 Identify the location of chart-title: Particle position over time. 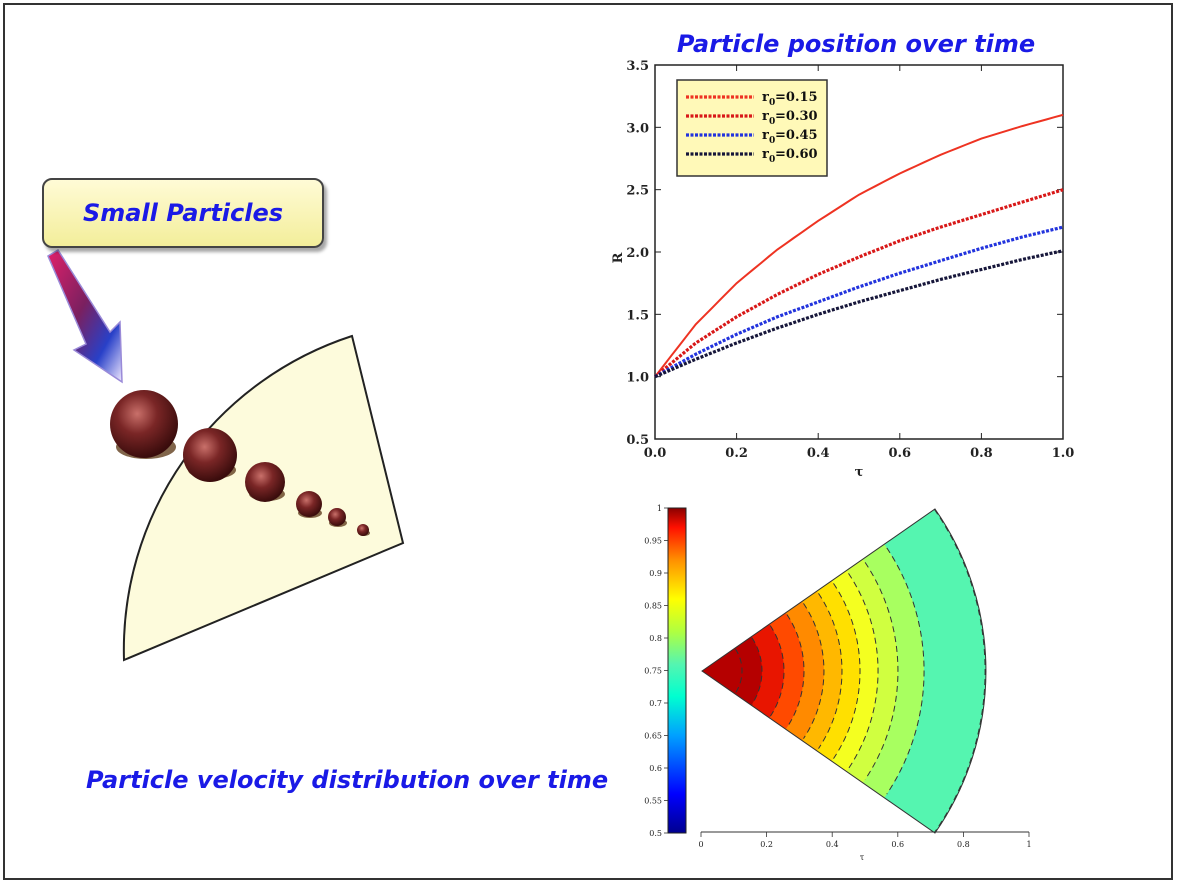
(856, 44).